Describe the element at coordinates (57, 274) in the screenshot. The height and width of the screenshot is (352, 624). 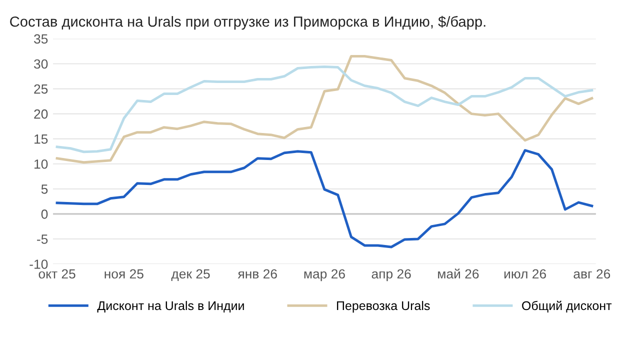
I see `x-tick-label: окт 25` at that location.